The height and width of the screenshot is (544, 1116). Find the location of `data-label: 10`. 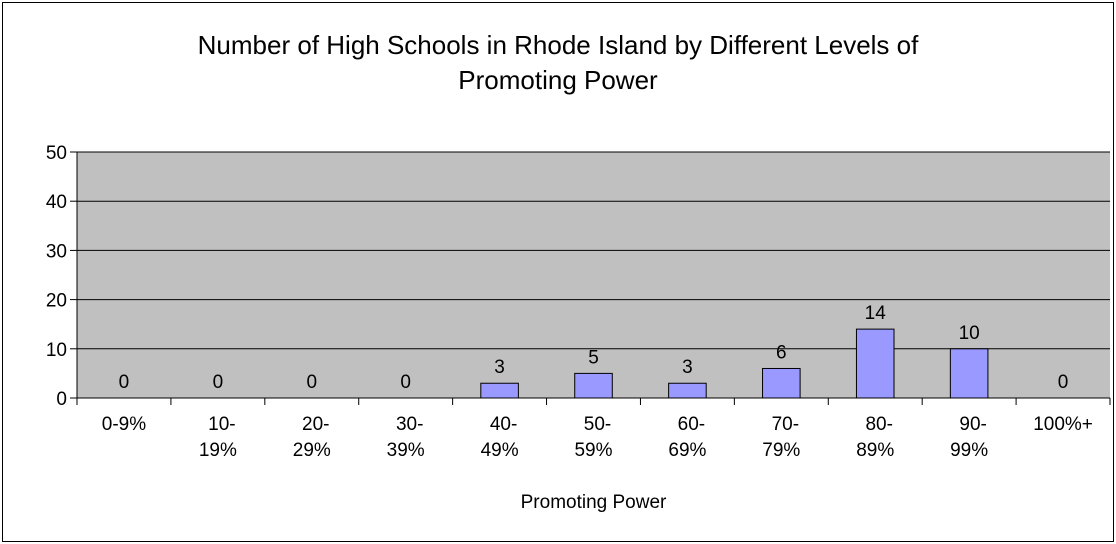

data-label: 10 is located at coordinates (969, 333).